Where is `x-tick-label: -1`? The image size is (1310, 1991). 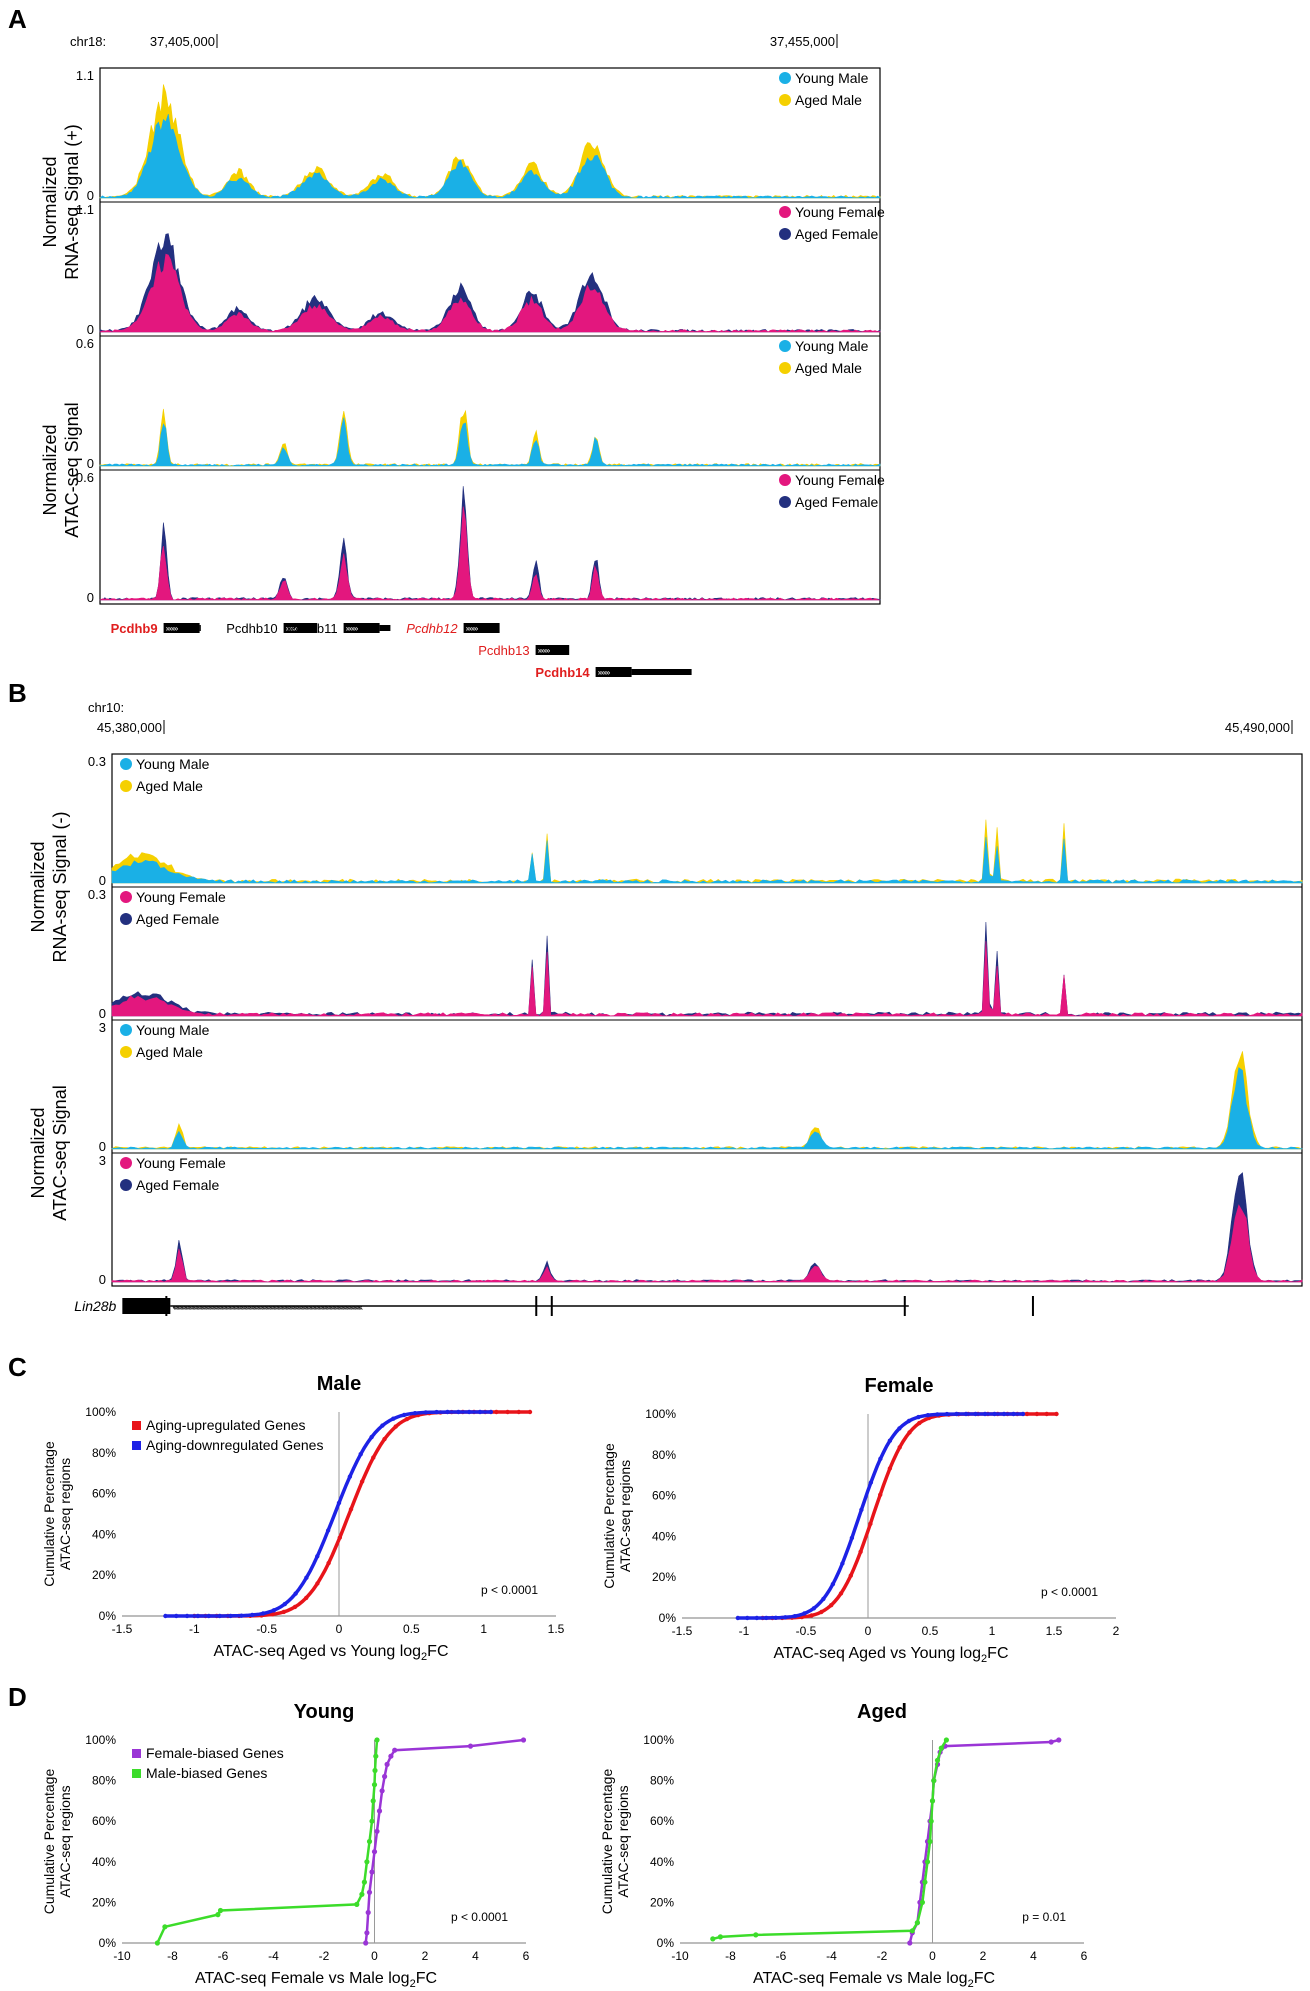 x-tick-label: -1 is located at coordinates (744, 1631).